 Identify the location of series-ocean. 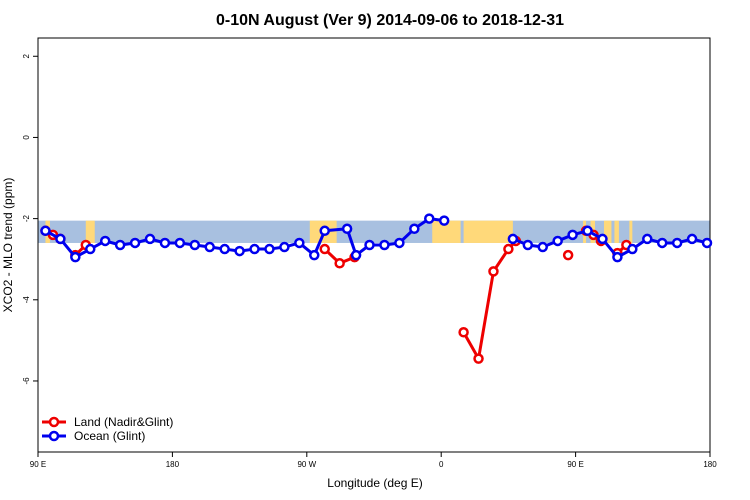
(376, 238).